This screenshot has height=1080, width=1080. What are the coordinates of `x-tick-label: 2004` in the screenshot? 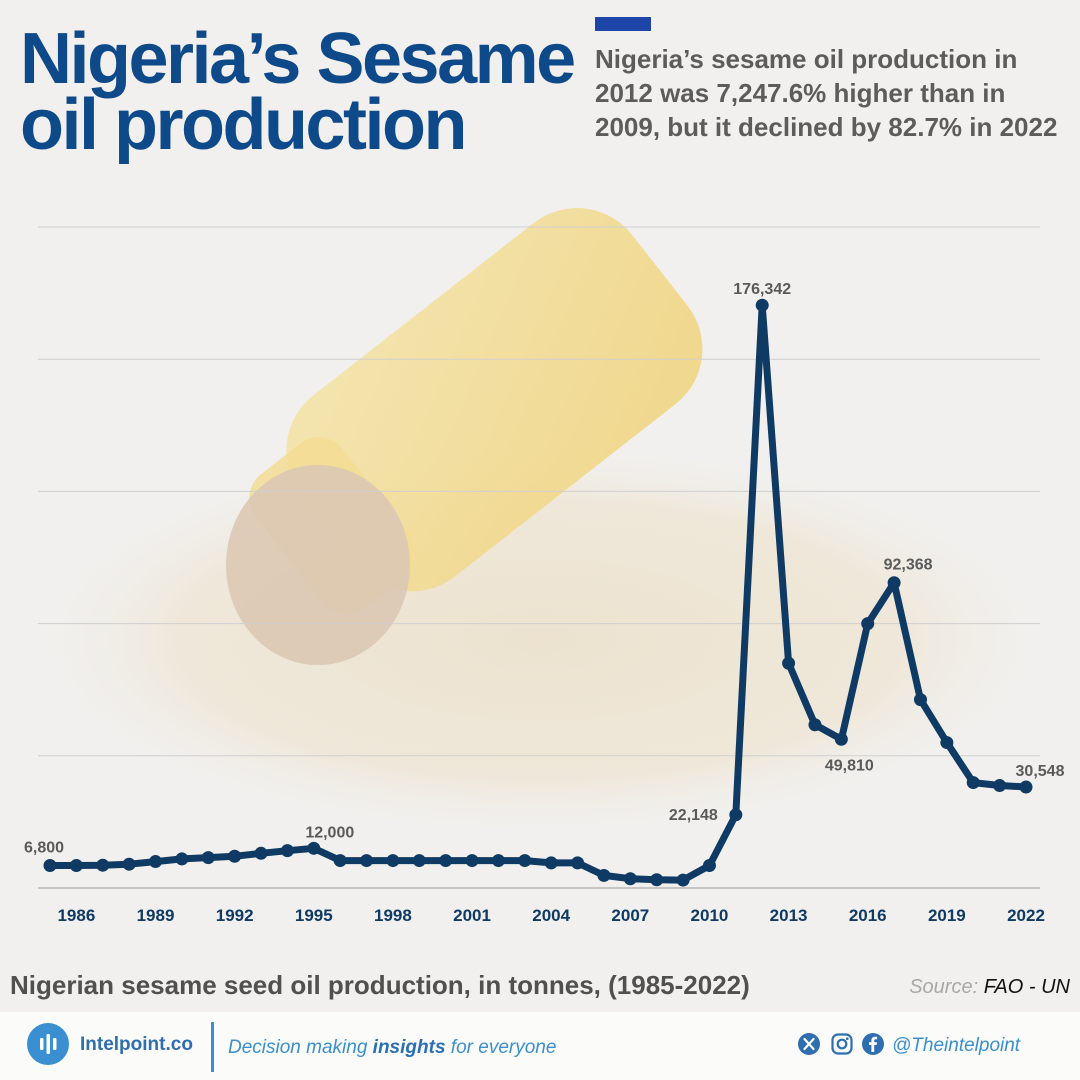 It's located at (551, 915).